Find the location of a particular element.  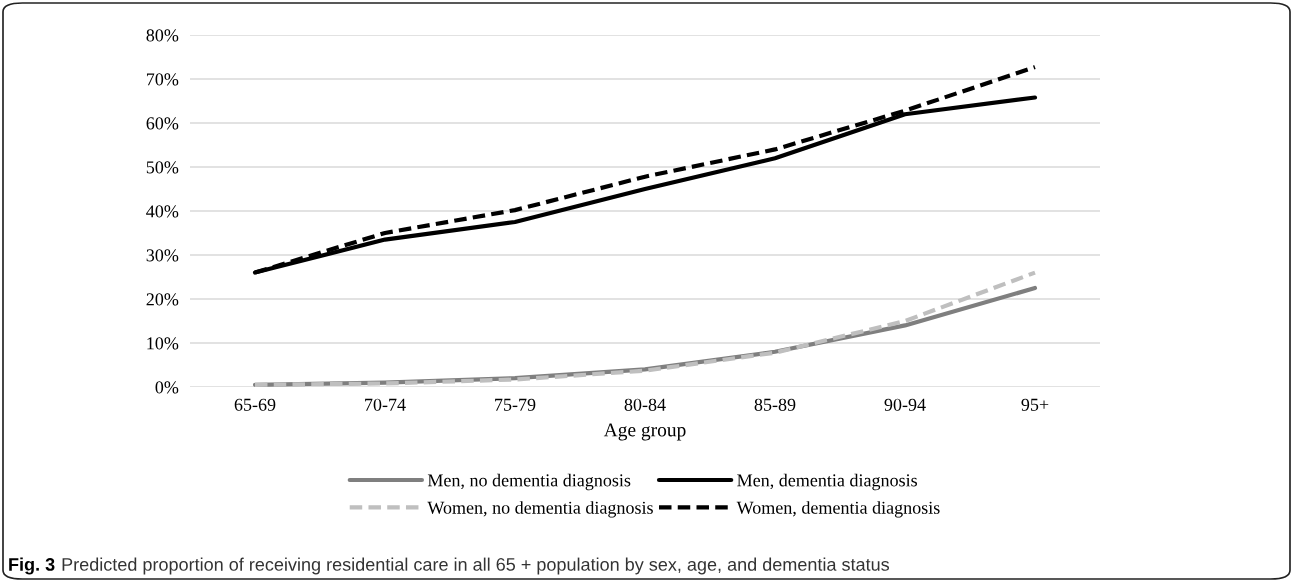

y-tick-label: 10% is located at coordinates (163, 343).